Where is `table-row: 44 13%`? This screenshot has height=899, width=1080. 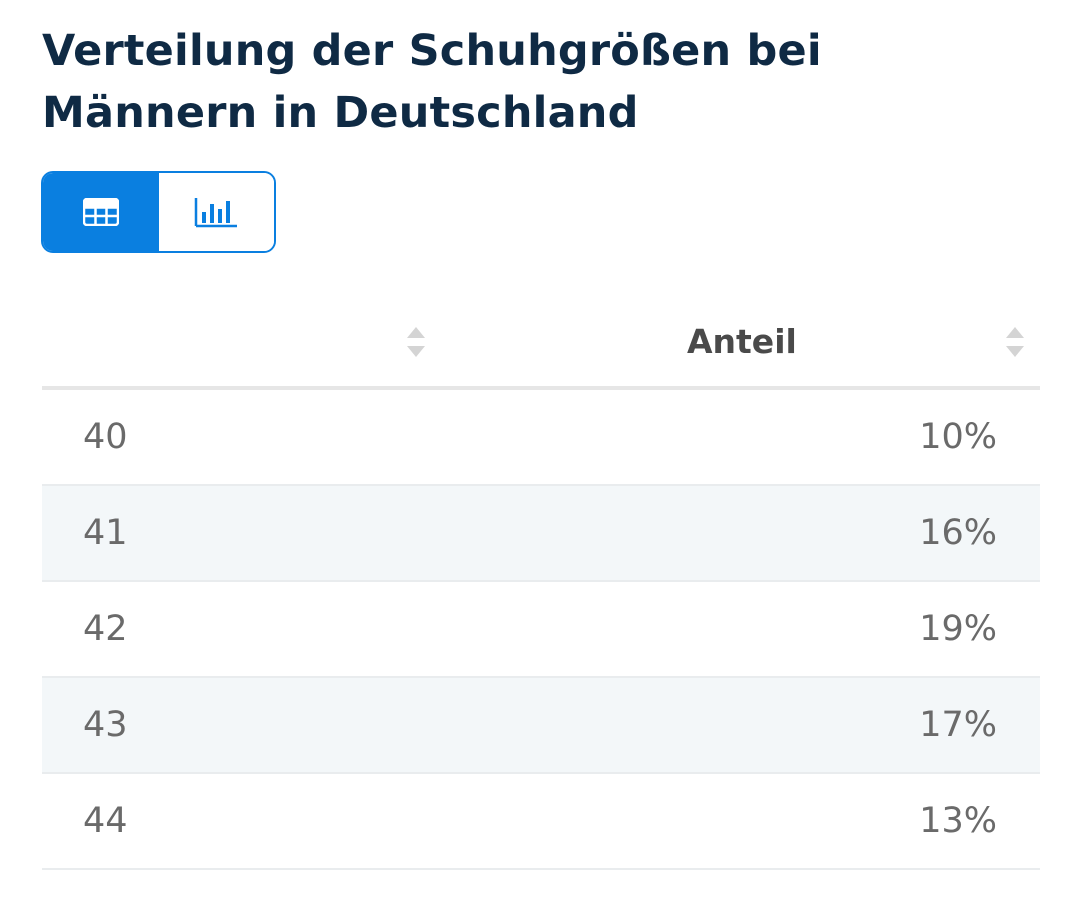
table-row: 44 13% is located at coordinates (541, 822).